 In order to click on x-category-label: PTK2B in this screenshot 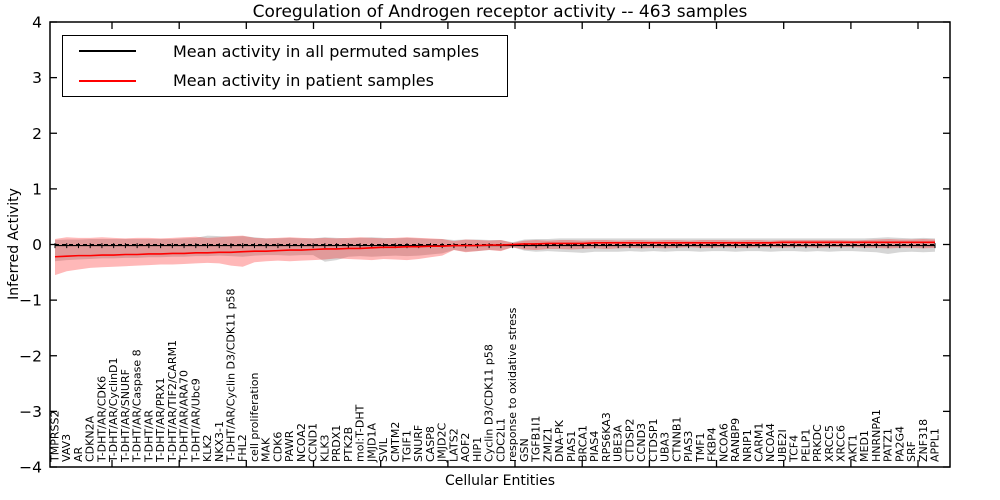, I will do `click(348, 444)`.